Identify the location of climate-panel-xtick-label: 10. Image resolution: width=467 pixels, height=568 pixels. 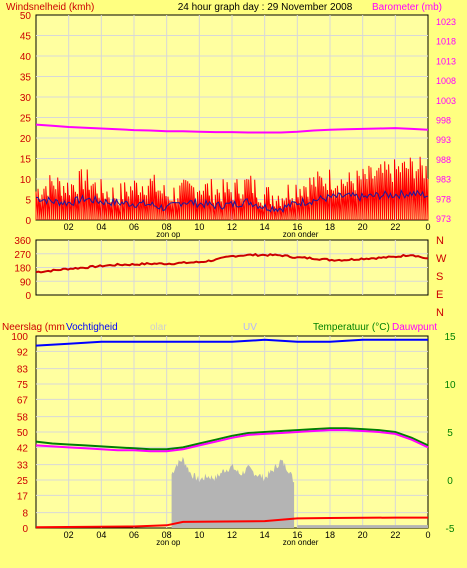
(199, 535).